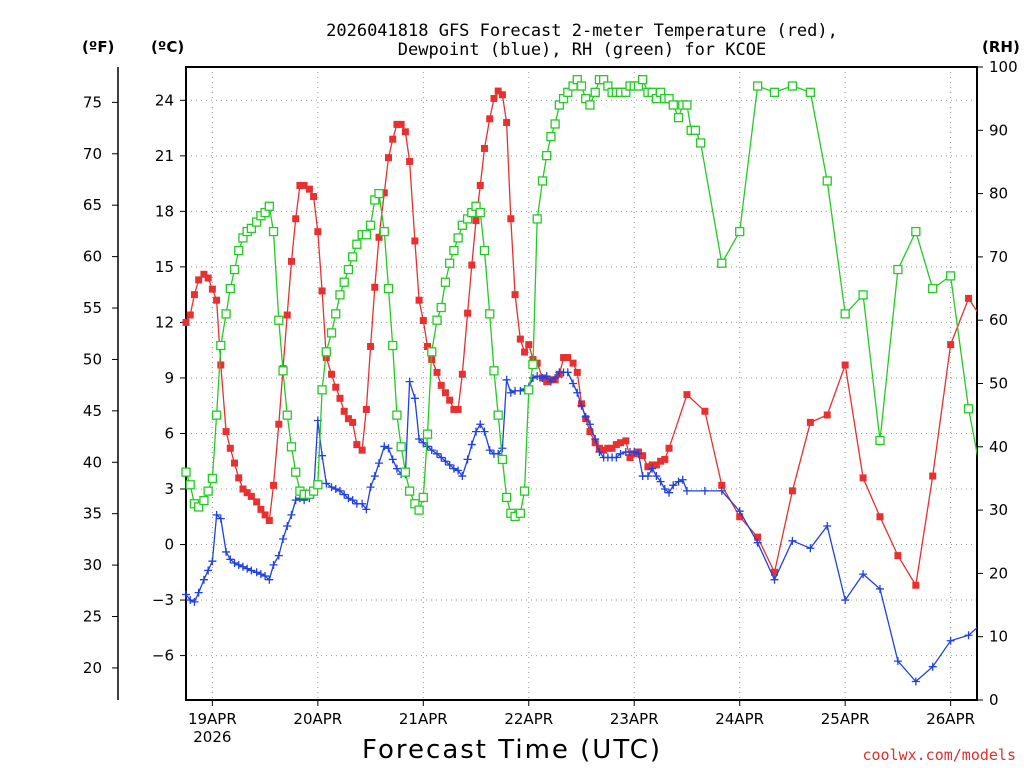 Image resolution: width=1024 pixels, height=768 pixels. What do you see at coordinates (998, 510) in the screenshot?
I see `rh-tick-label: 30` at bounding box center [998, 510].